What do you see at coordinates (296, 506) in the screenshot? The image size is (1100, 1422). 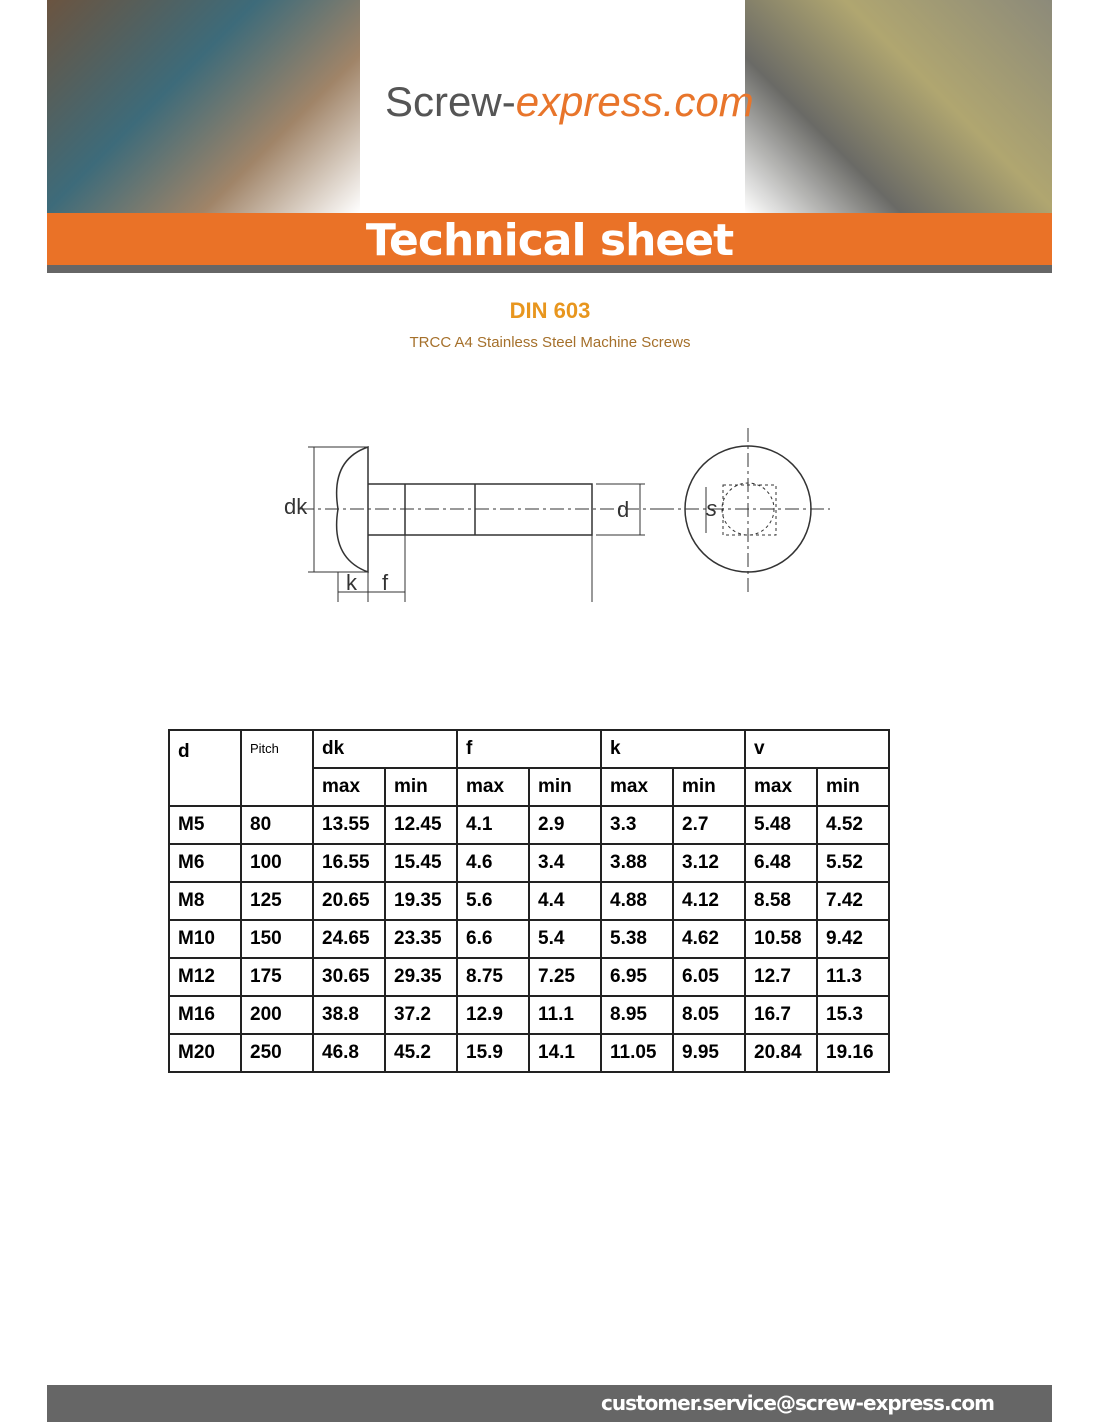 I see `diagram-label: dk` at bounding box center [296, 506].